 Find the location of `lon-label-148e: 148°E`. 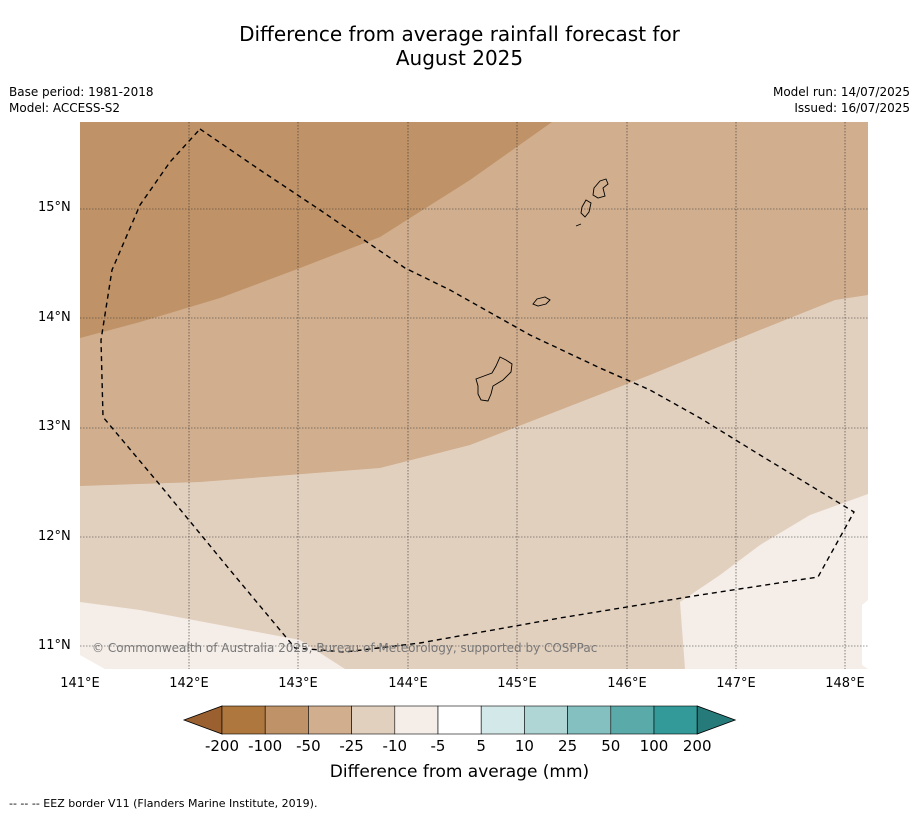

lon-label-148e: 148°E is located at coordinates (845, 683).